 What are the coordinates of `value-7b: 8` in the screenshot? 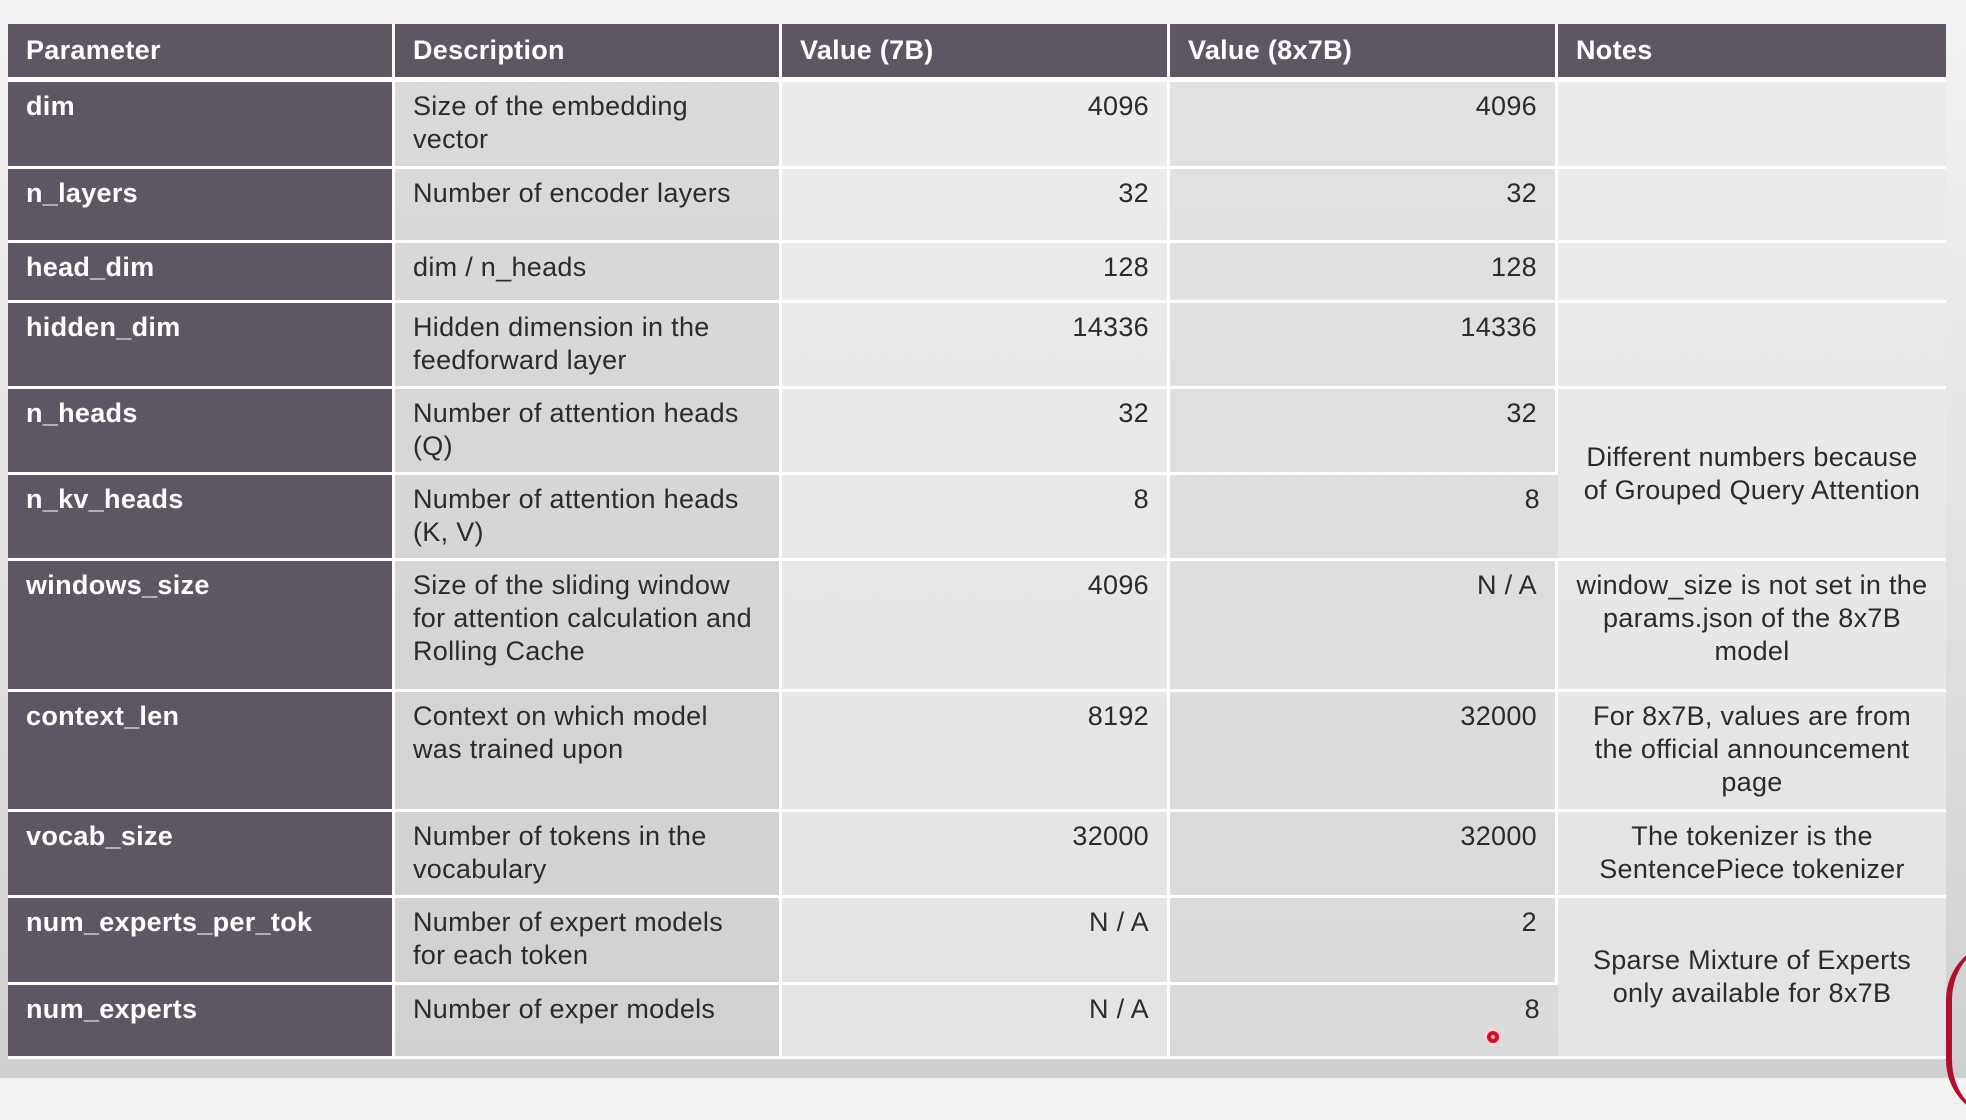 It's located at (976, 518).